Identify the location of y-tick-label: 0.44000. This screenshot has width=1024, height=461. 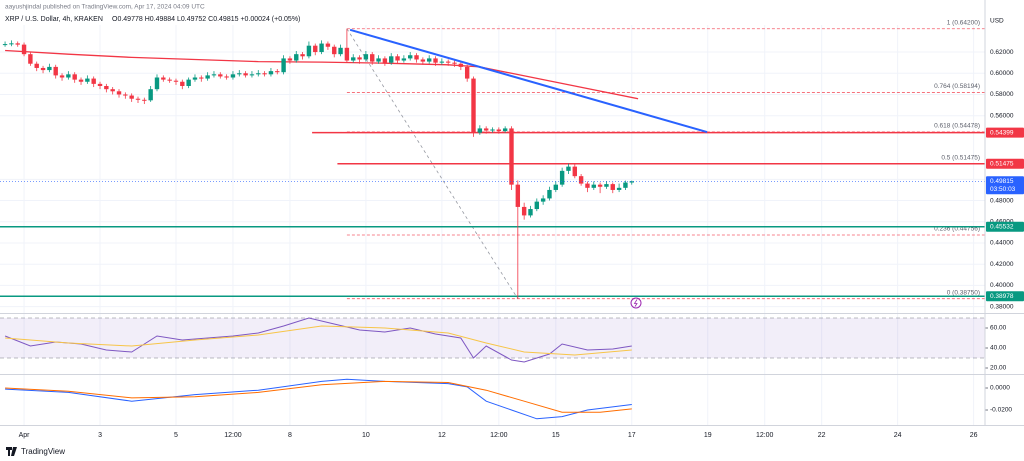
(1002, 243).